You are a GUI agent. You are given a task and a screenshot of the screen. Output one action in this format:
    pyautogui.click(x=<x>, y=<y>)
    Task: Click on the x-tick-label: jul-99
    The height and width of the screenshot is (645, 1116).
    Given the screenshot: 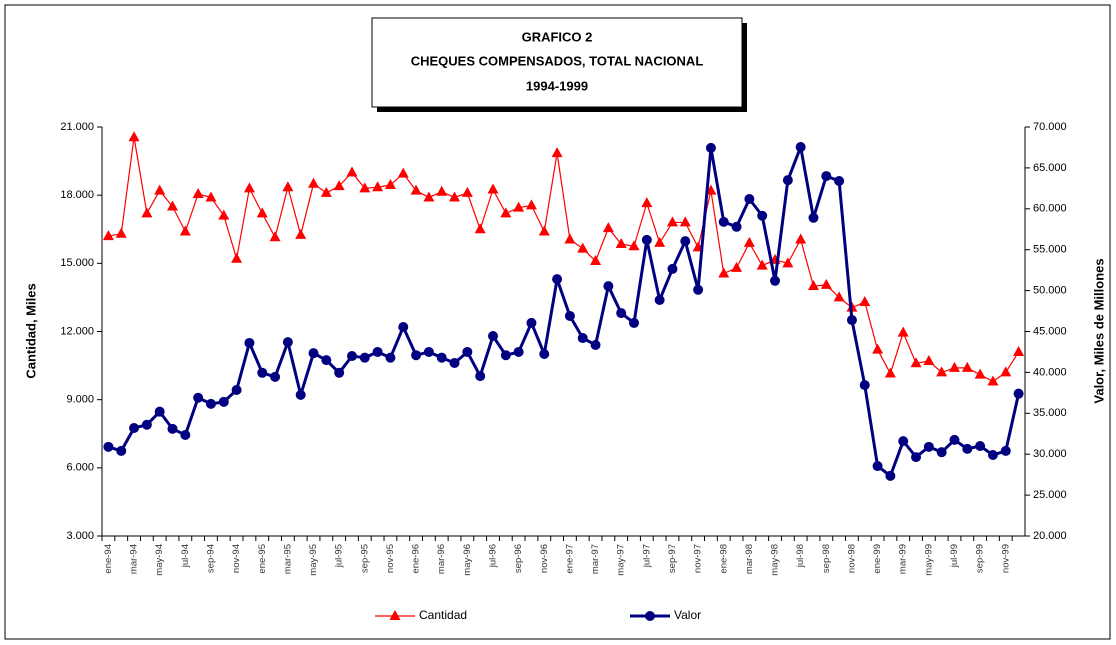 What is the action you would take?
    pyautogui.click(x=954, y=556)
    